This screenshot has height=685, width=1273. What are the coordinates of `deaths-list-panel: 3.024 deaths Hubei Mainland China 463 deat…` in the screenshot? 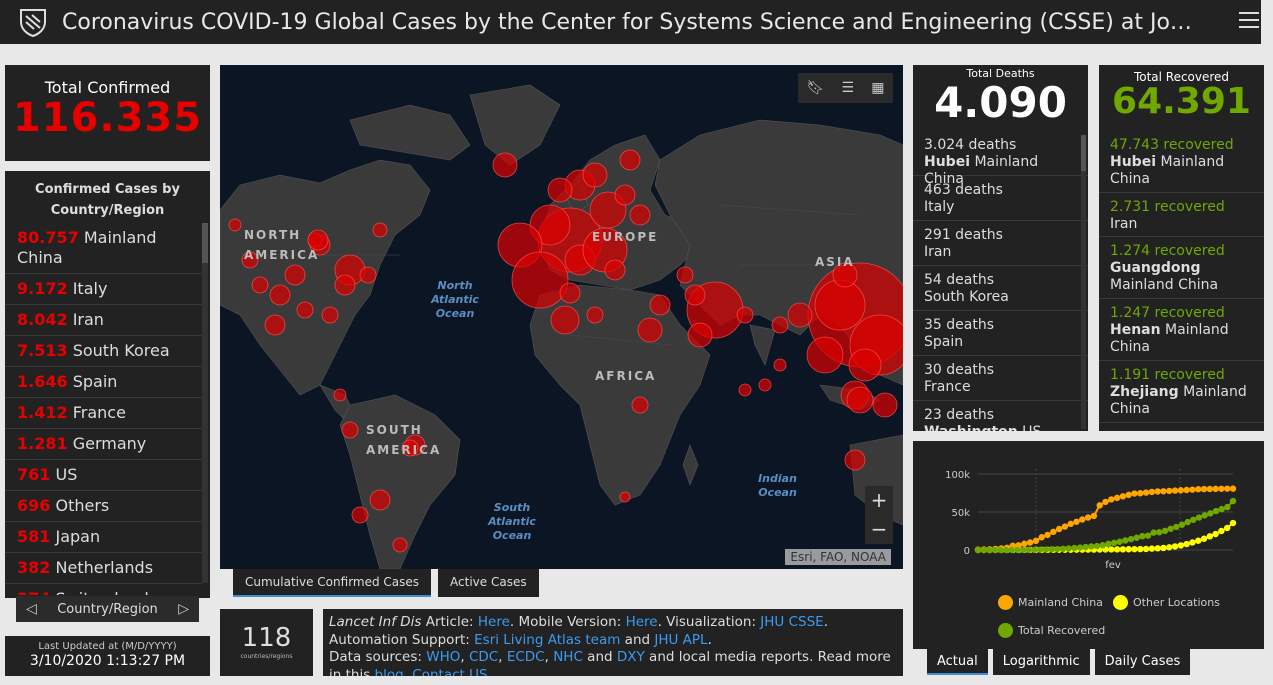 It's located at (1000, 281).